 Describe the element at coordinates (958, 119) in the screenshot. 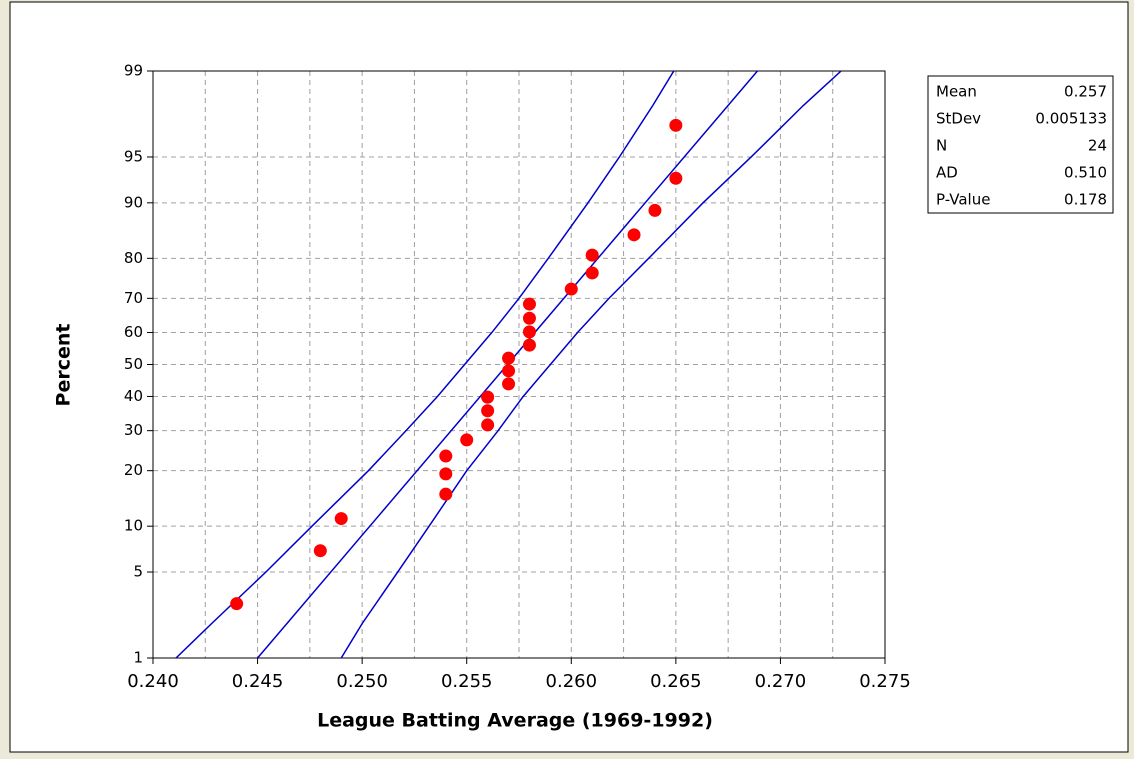

I see `stats-label: StDev` at that location.